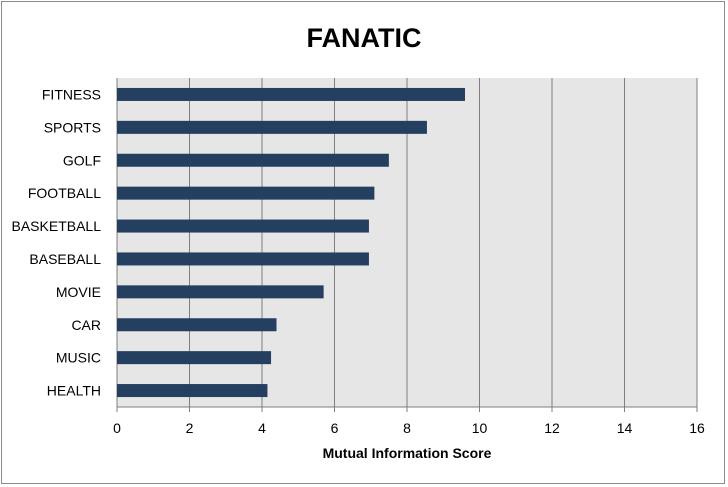 Image resolution: width=728 pixels, height=487 pixels. What do you see at coordinates (220, 292) in the screenshot?
I see `bar-movie` at bounding box center [220, 292].